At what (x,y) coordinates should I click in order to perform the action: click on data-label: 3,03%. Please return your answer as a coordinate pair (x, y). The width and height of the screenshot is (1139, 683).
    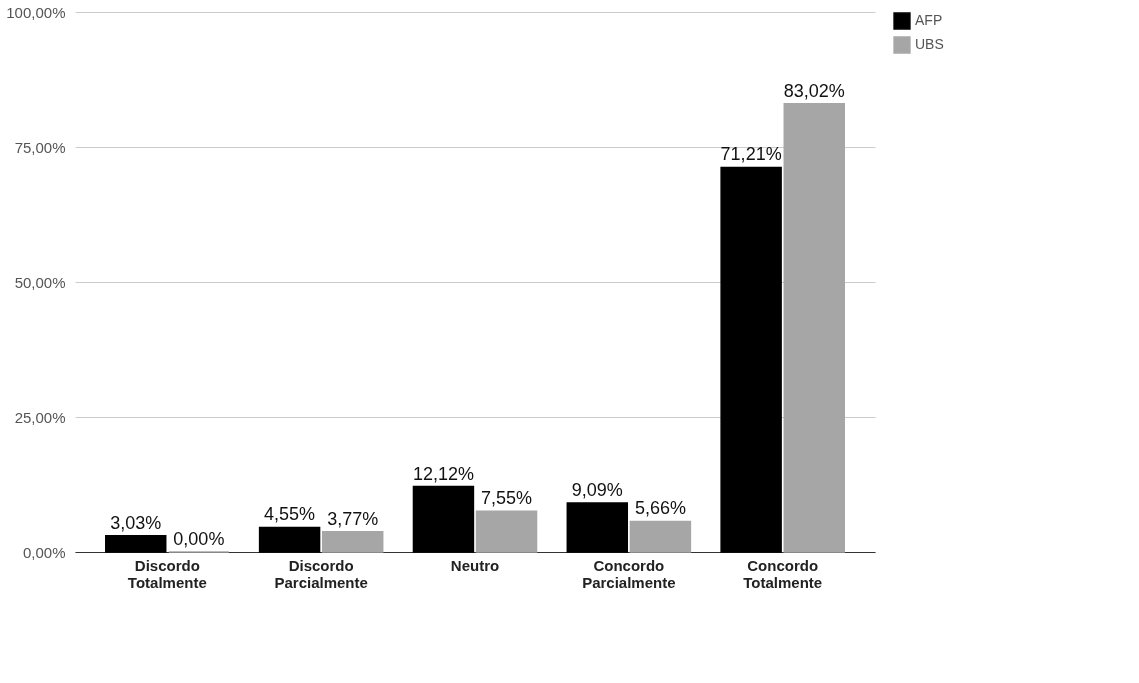
    Looking at the image, I should click on (136, 522).